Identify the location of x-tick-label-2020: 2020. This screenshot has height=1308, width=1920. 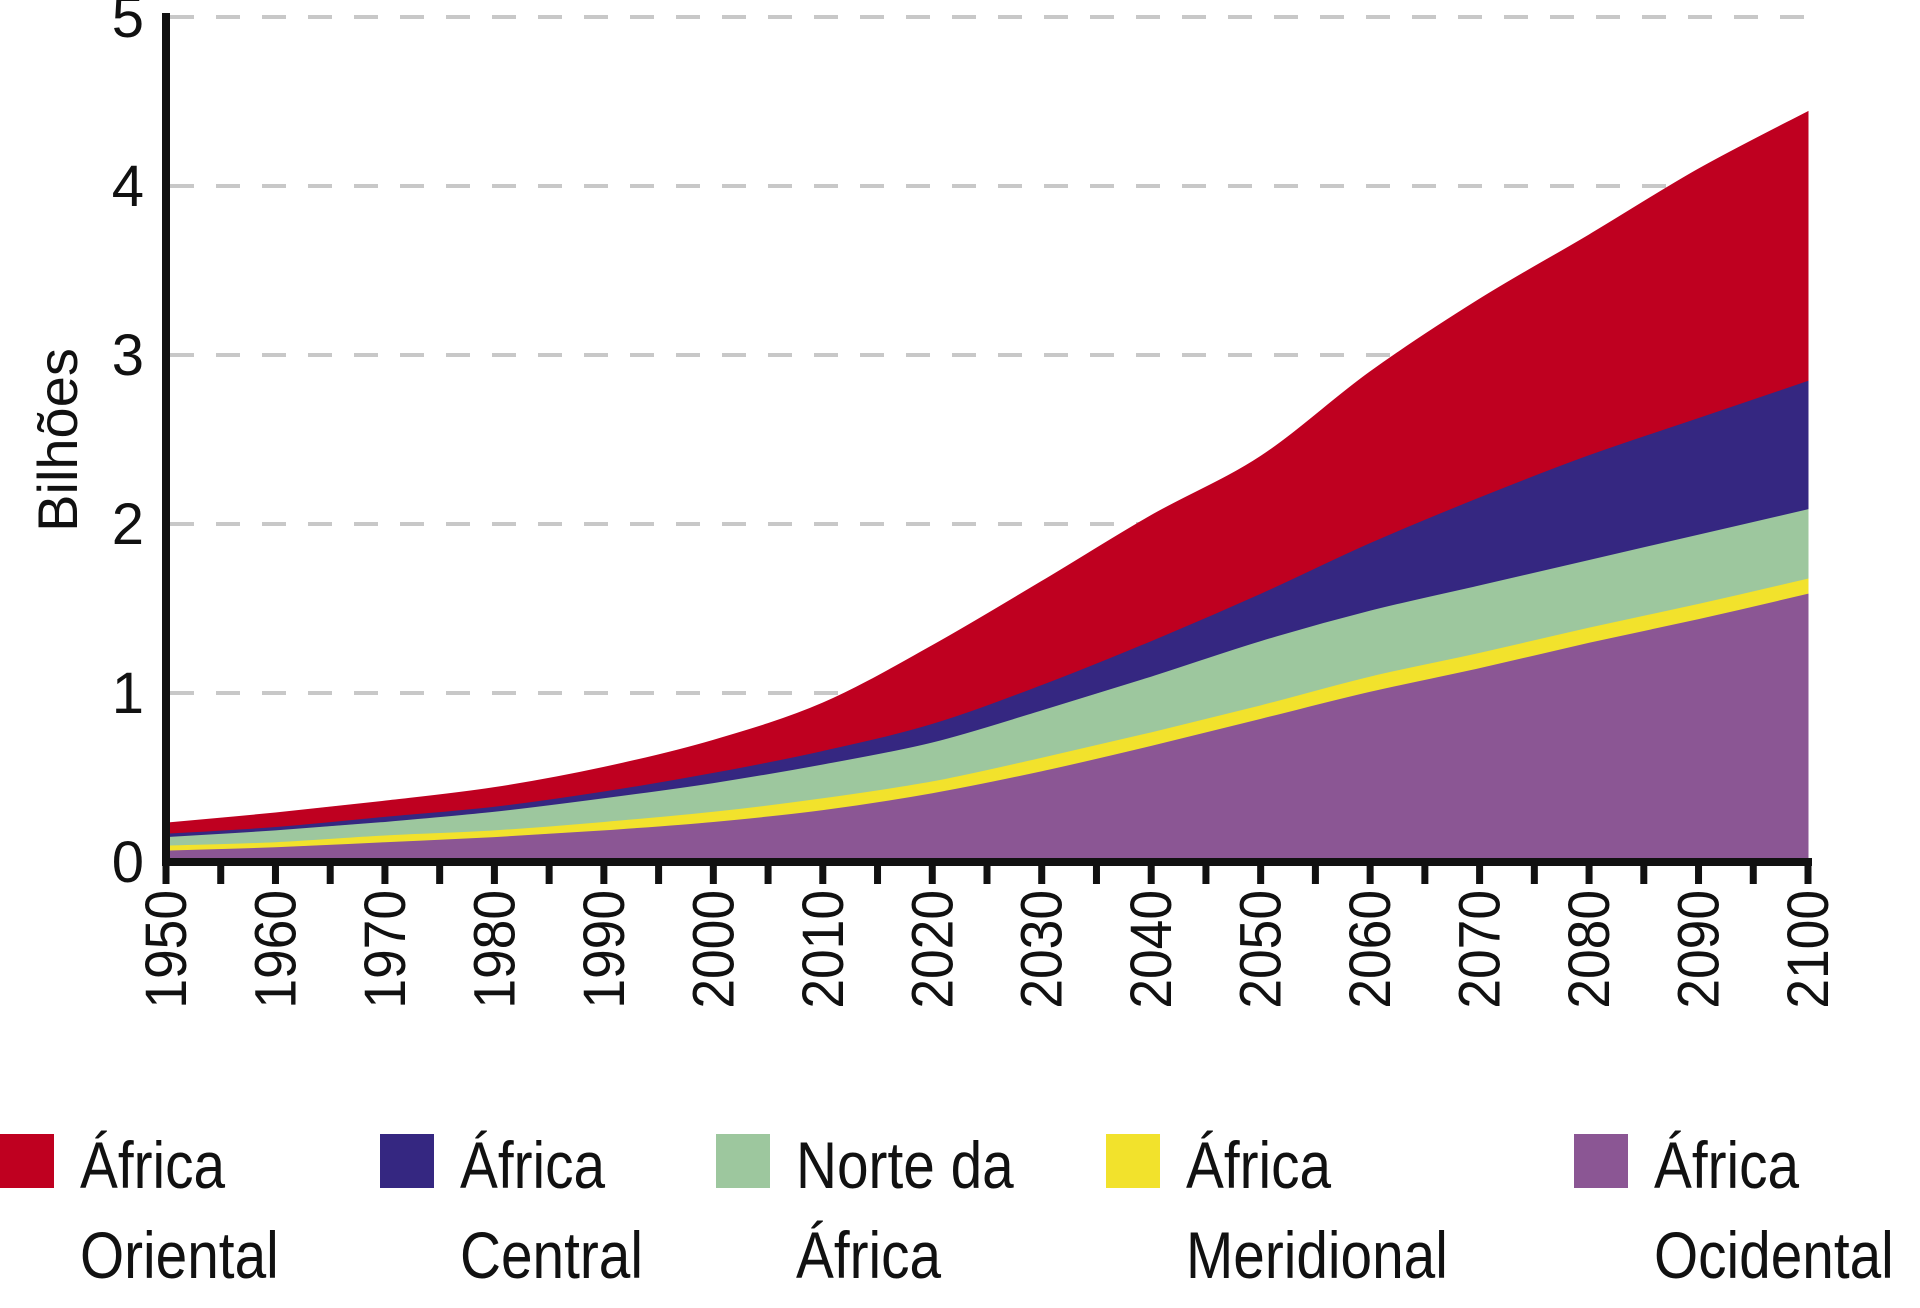
(932, 949).